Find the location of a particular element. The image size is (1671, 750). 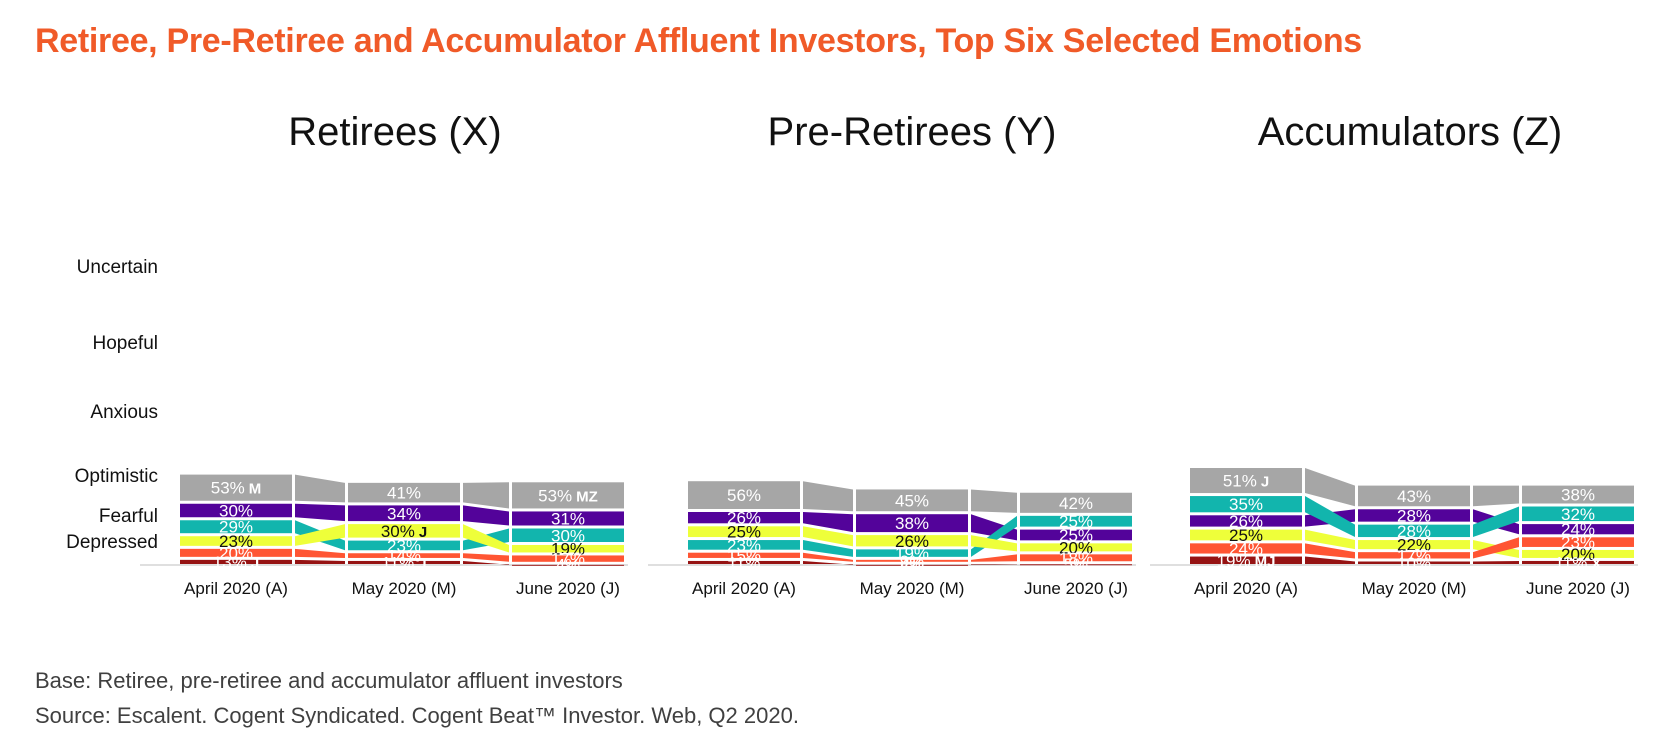

row-label-fearful: Fearful is located at coordinates (128, 516).